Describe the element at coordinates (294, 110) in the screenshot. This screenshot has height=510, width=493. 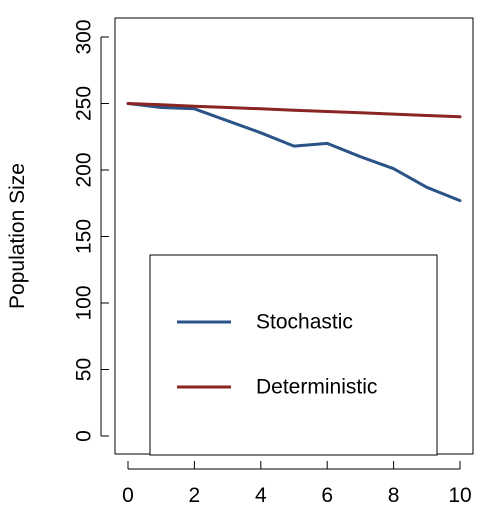
I see `series-line-deterministic` at that location.